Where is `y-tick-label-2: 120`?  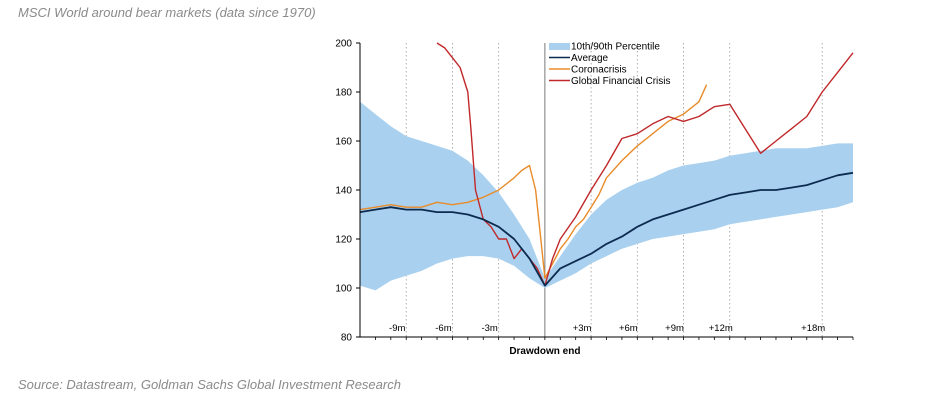 y-tick-label-2: 120 is located at coordinates (343, 240).